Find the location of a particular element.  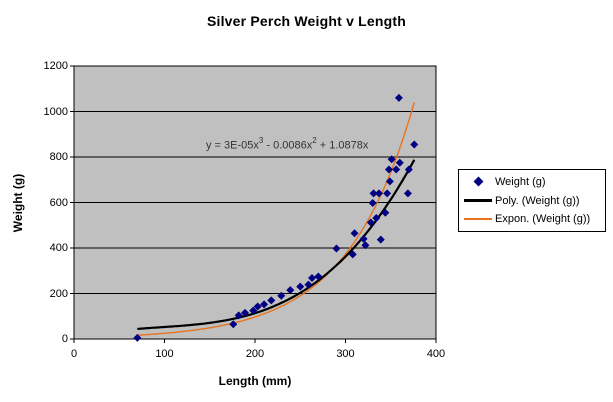

legend-label: Poly. (Weight (g)) is located at coordinates (537, 200).